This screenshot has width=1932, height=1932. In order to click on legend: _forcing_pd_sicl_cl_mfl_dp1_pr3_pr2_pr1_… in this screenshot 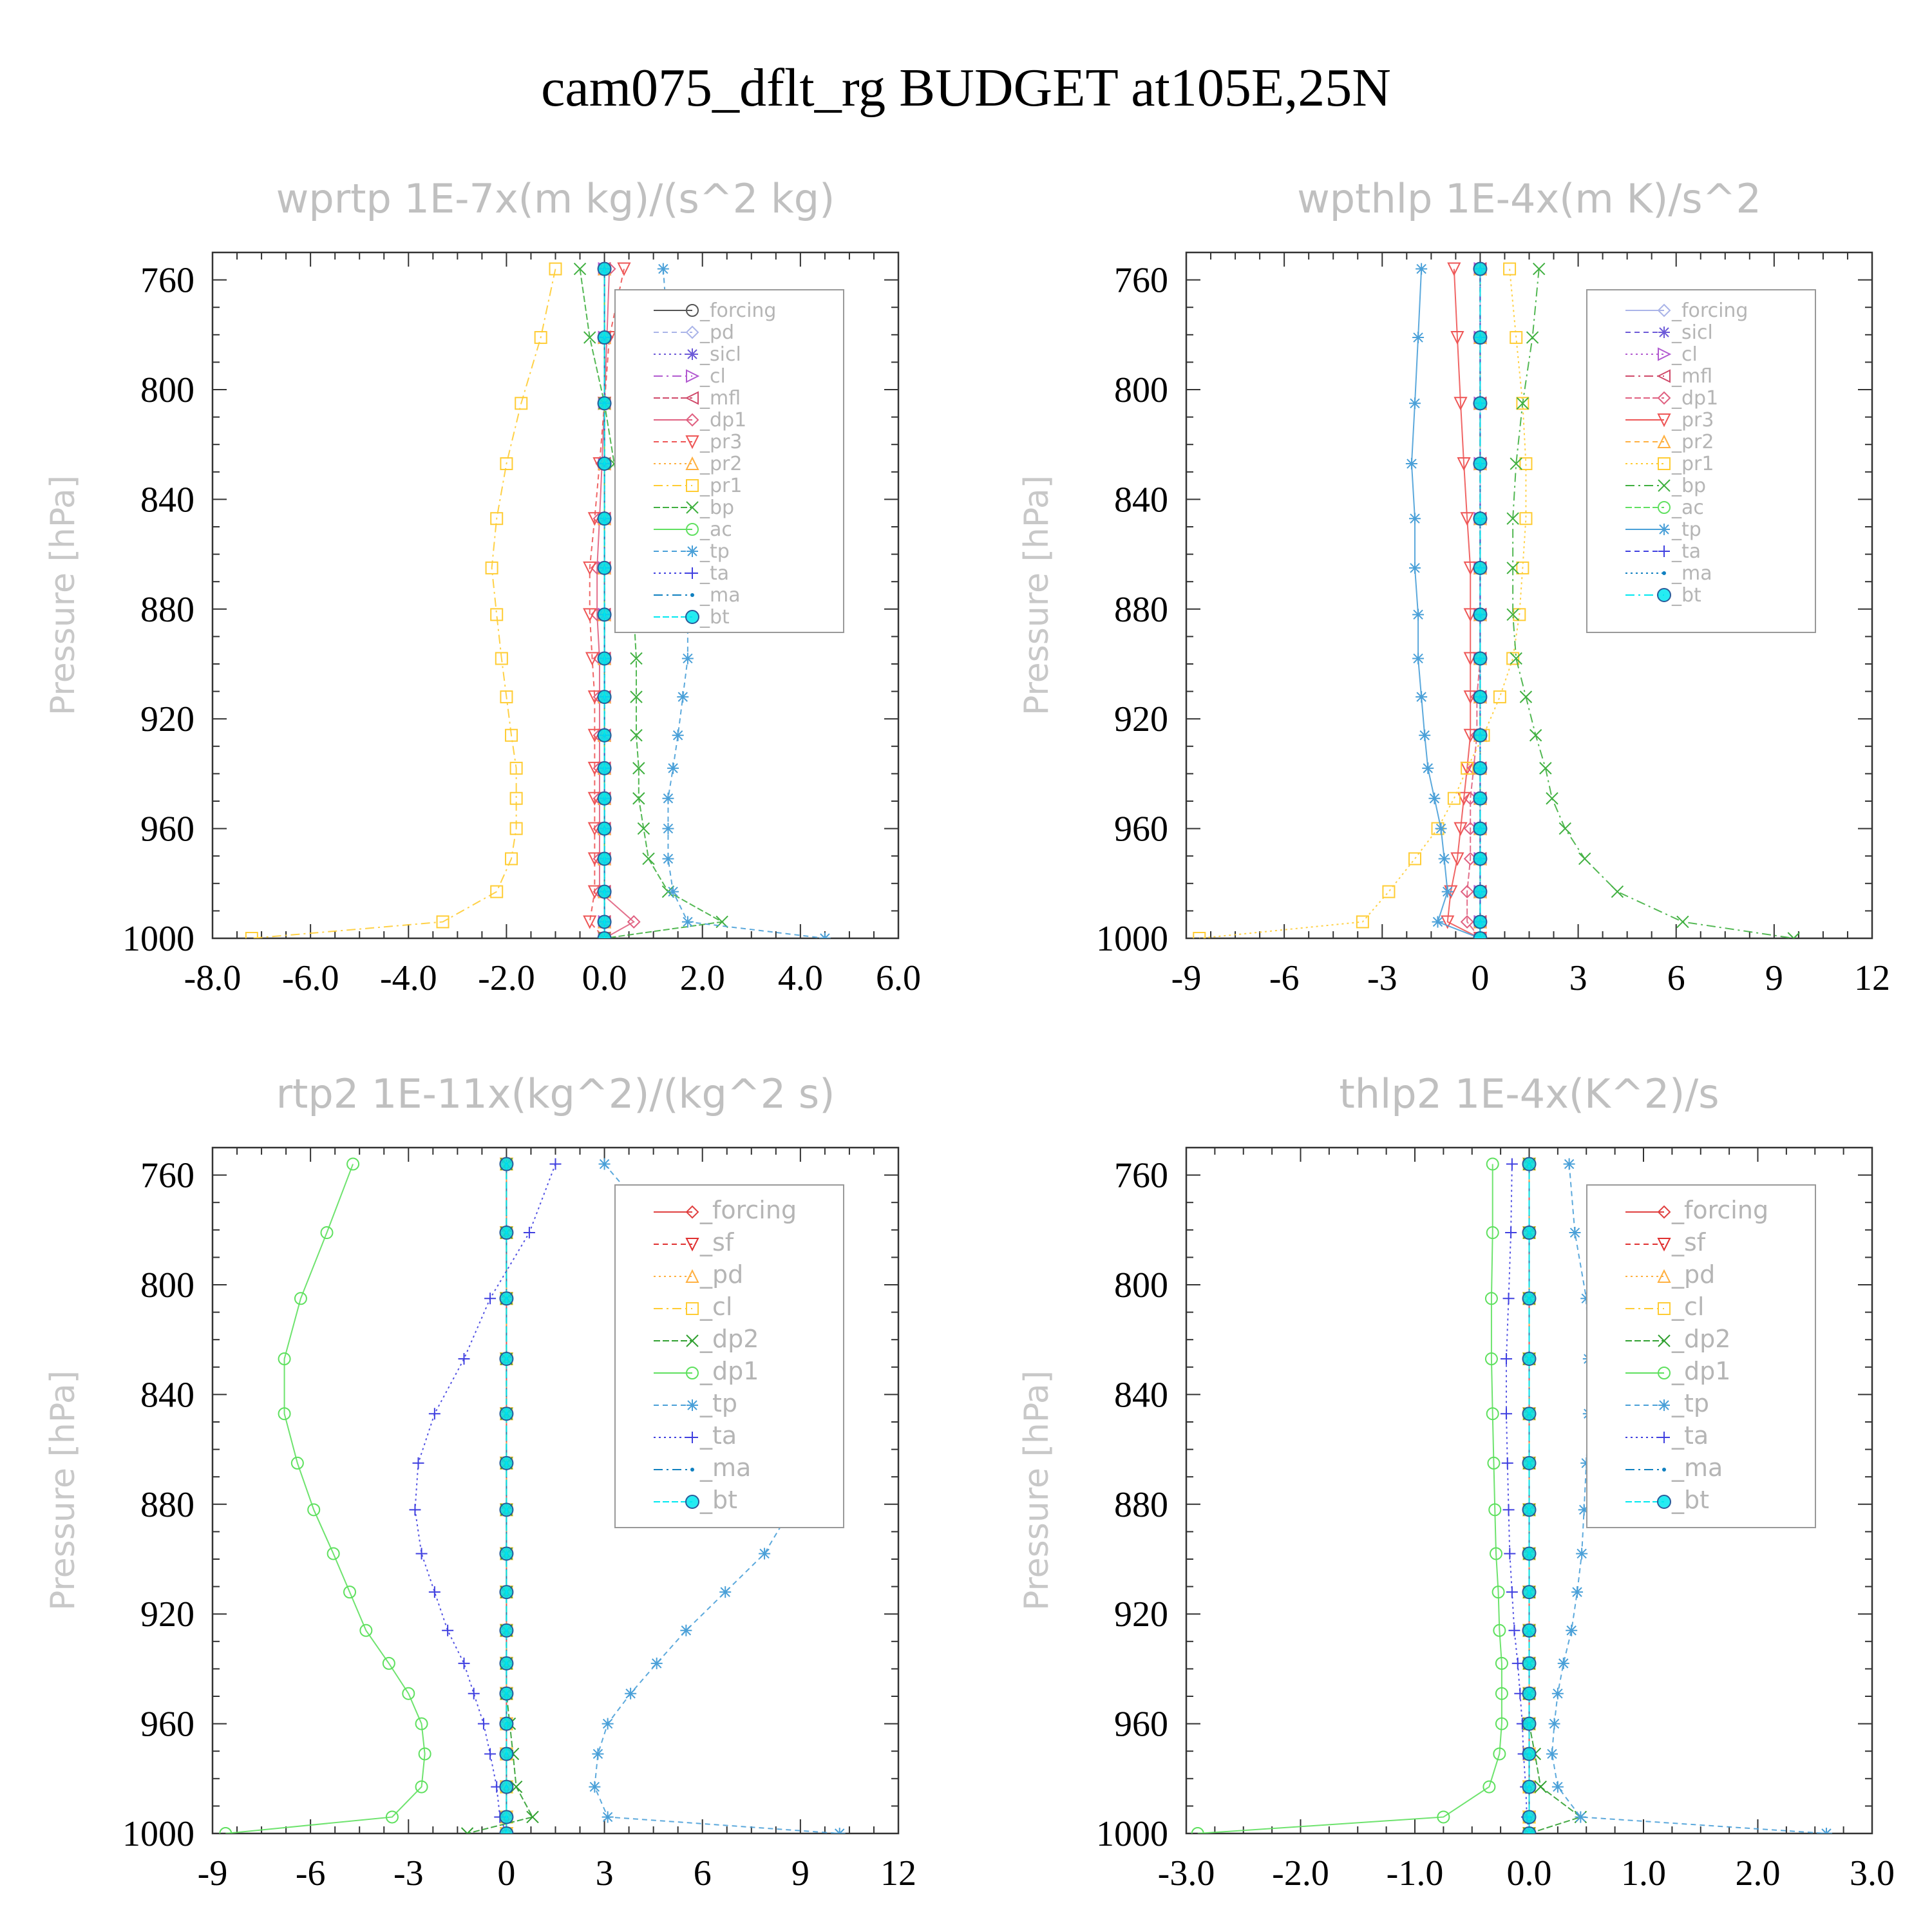, I will do `click(729, 461)`.